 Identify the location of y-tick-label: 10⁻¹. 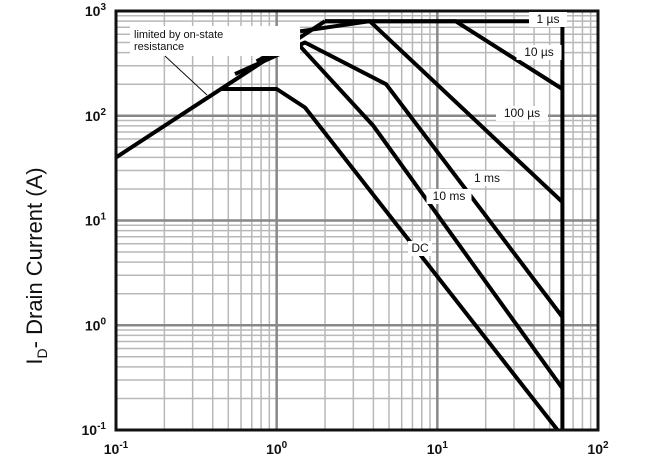
(94, 429).